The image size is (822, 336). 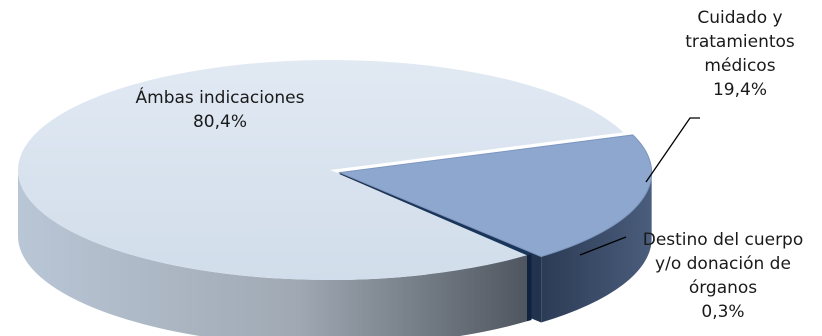 I want to click on slice-label-ambas: Ámbas indicaciones 80,4%, so click(x=220, y=110).